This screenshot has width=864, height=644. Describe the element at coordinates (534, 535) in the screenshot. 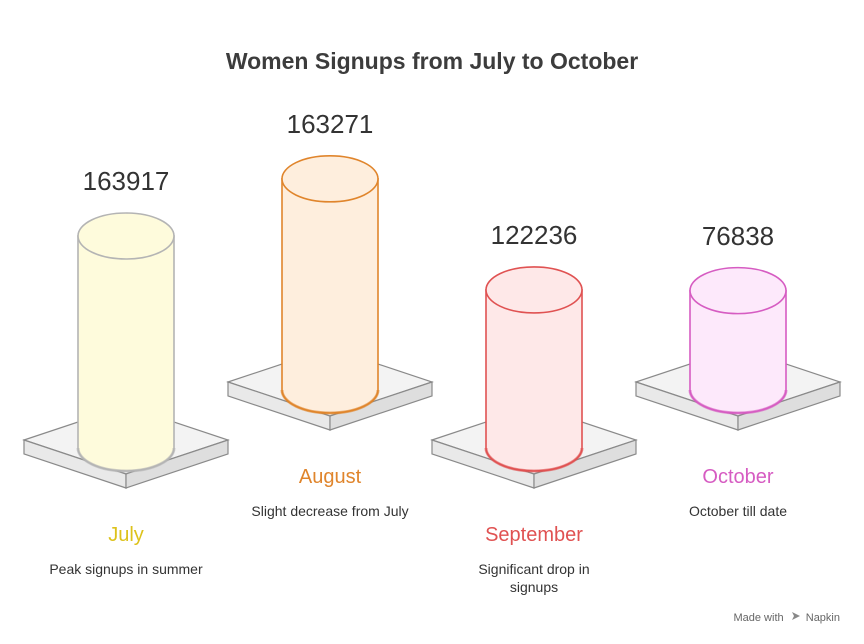

I see `category-label: September` at that location.